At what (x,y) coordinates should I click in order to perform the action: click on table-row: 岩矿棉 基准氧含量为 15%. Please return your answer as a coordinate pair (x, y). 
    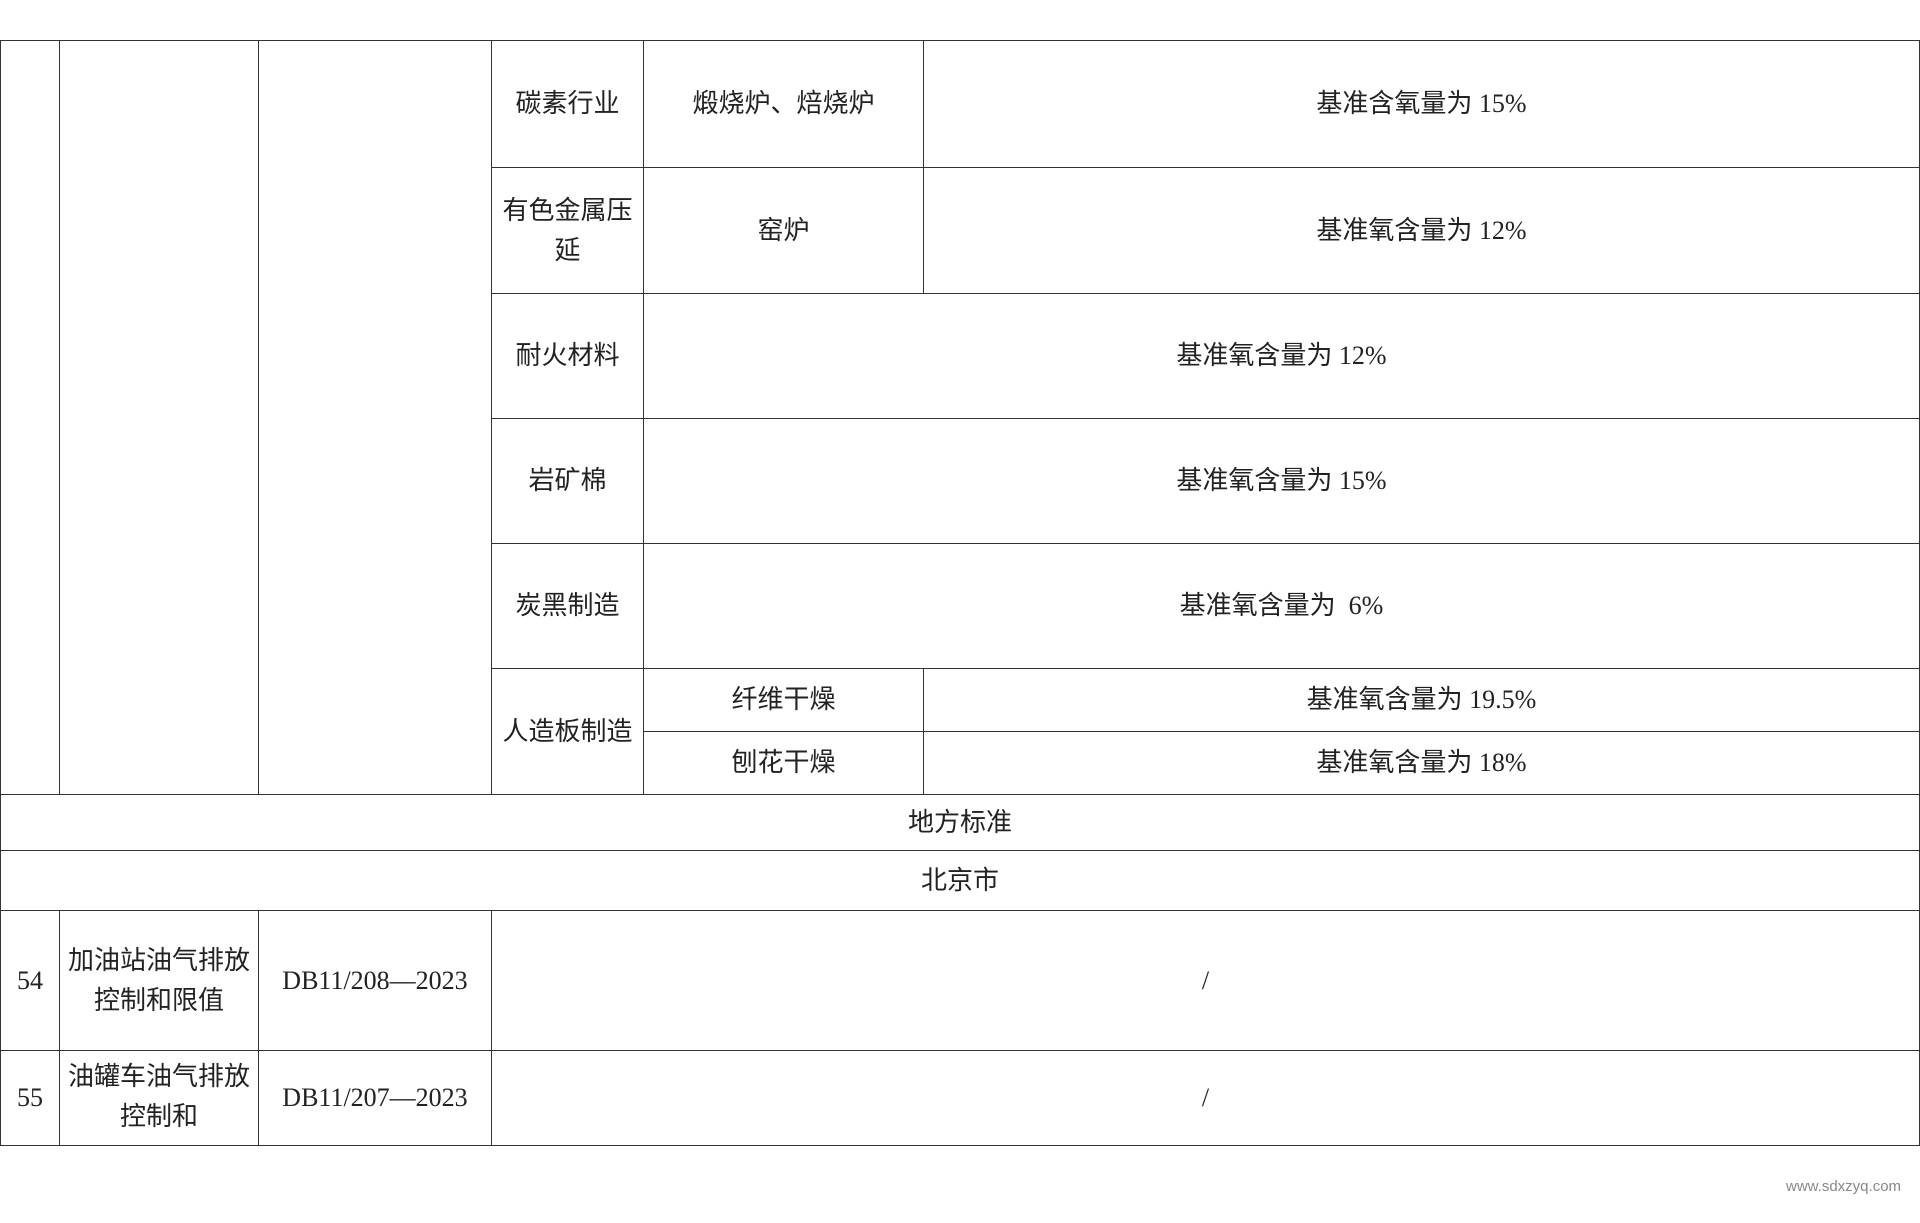
    Looking at the image, I should click on (960, 481).